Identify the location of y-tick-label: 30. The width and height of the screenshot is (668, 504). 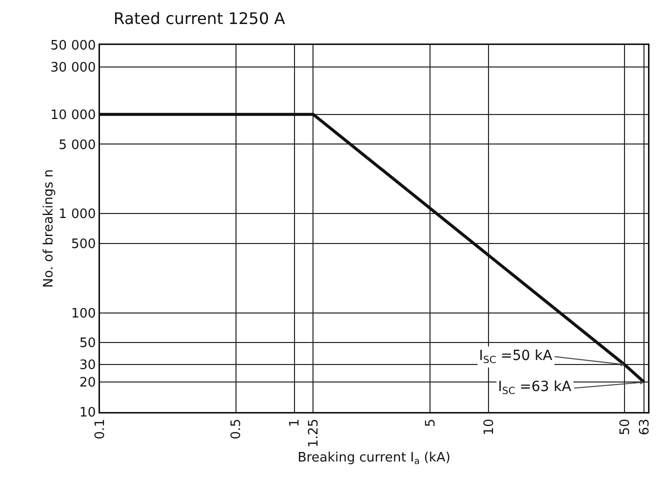
(87, 366).